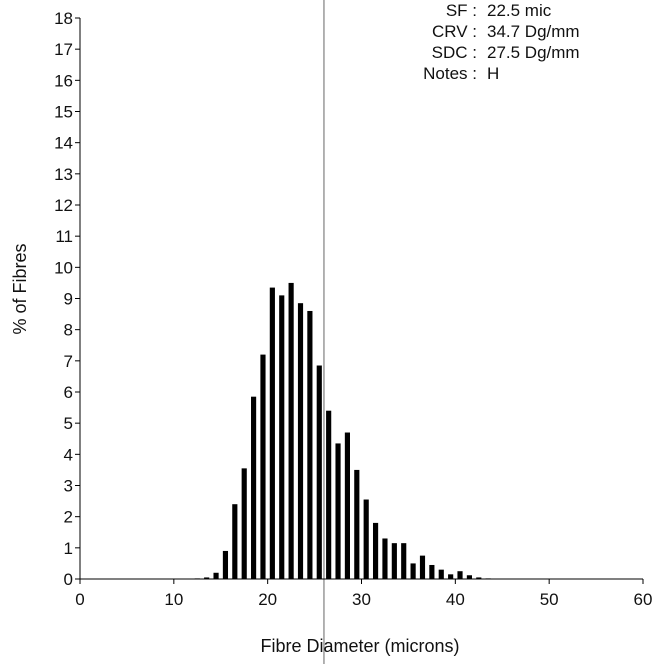 This screenshot has height=664, width=659. What do you see at coordinates (63, 112) in the screenshot?
I see `y-tick-label: 15` at bounding box center [63, 112].